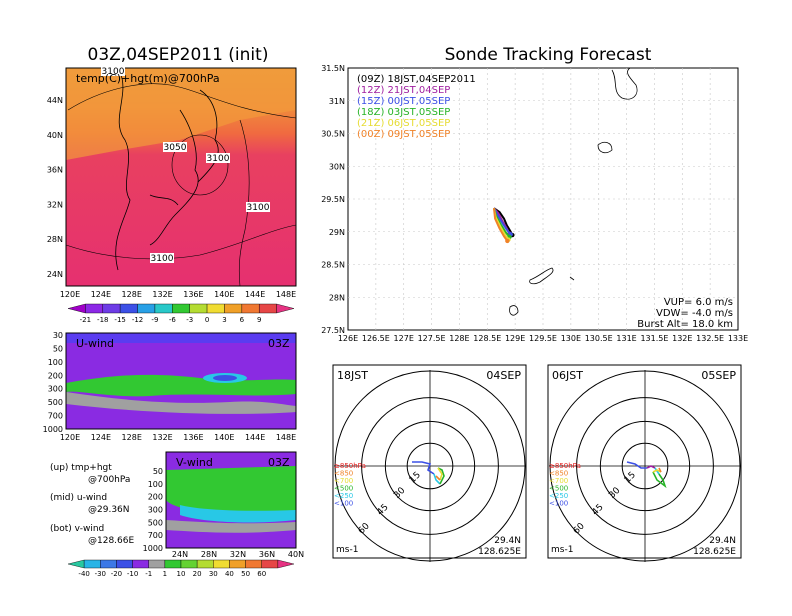  Describe the element at coordinates (207, 320) in the screenshot. I see `colorbar-label: 0` at that location.